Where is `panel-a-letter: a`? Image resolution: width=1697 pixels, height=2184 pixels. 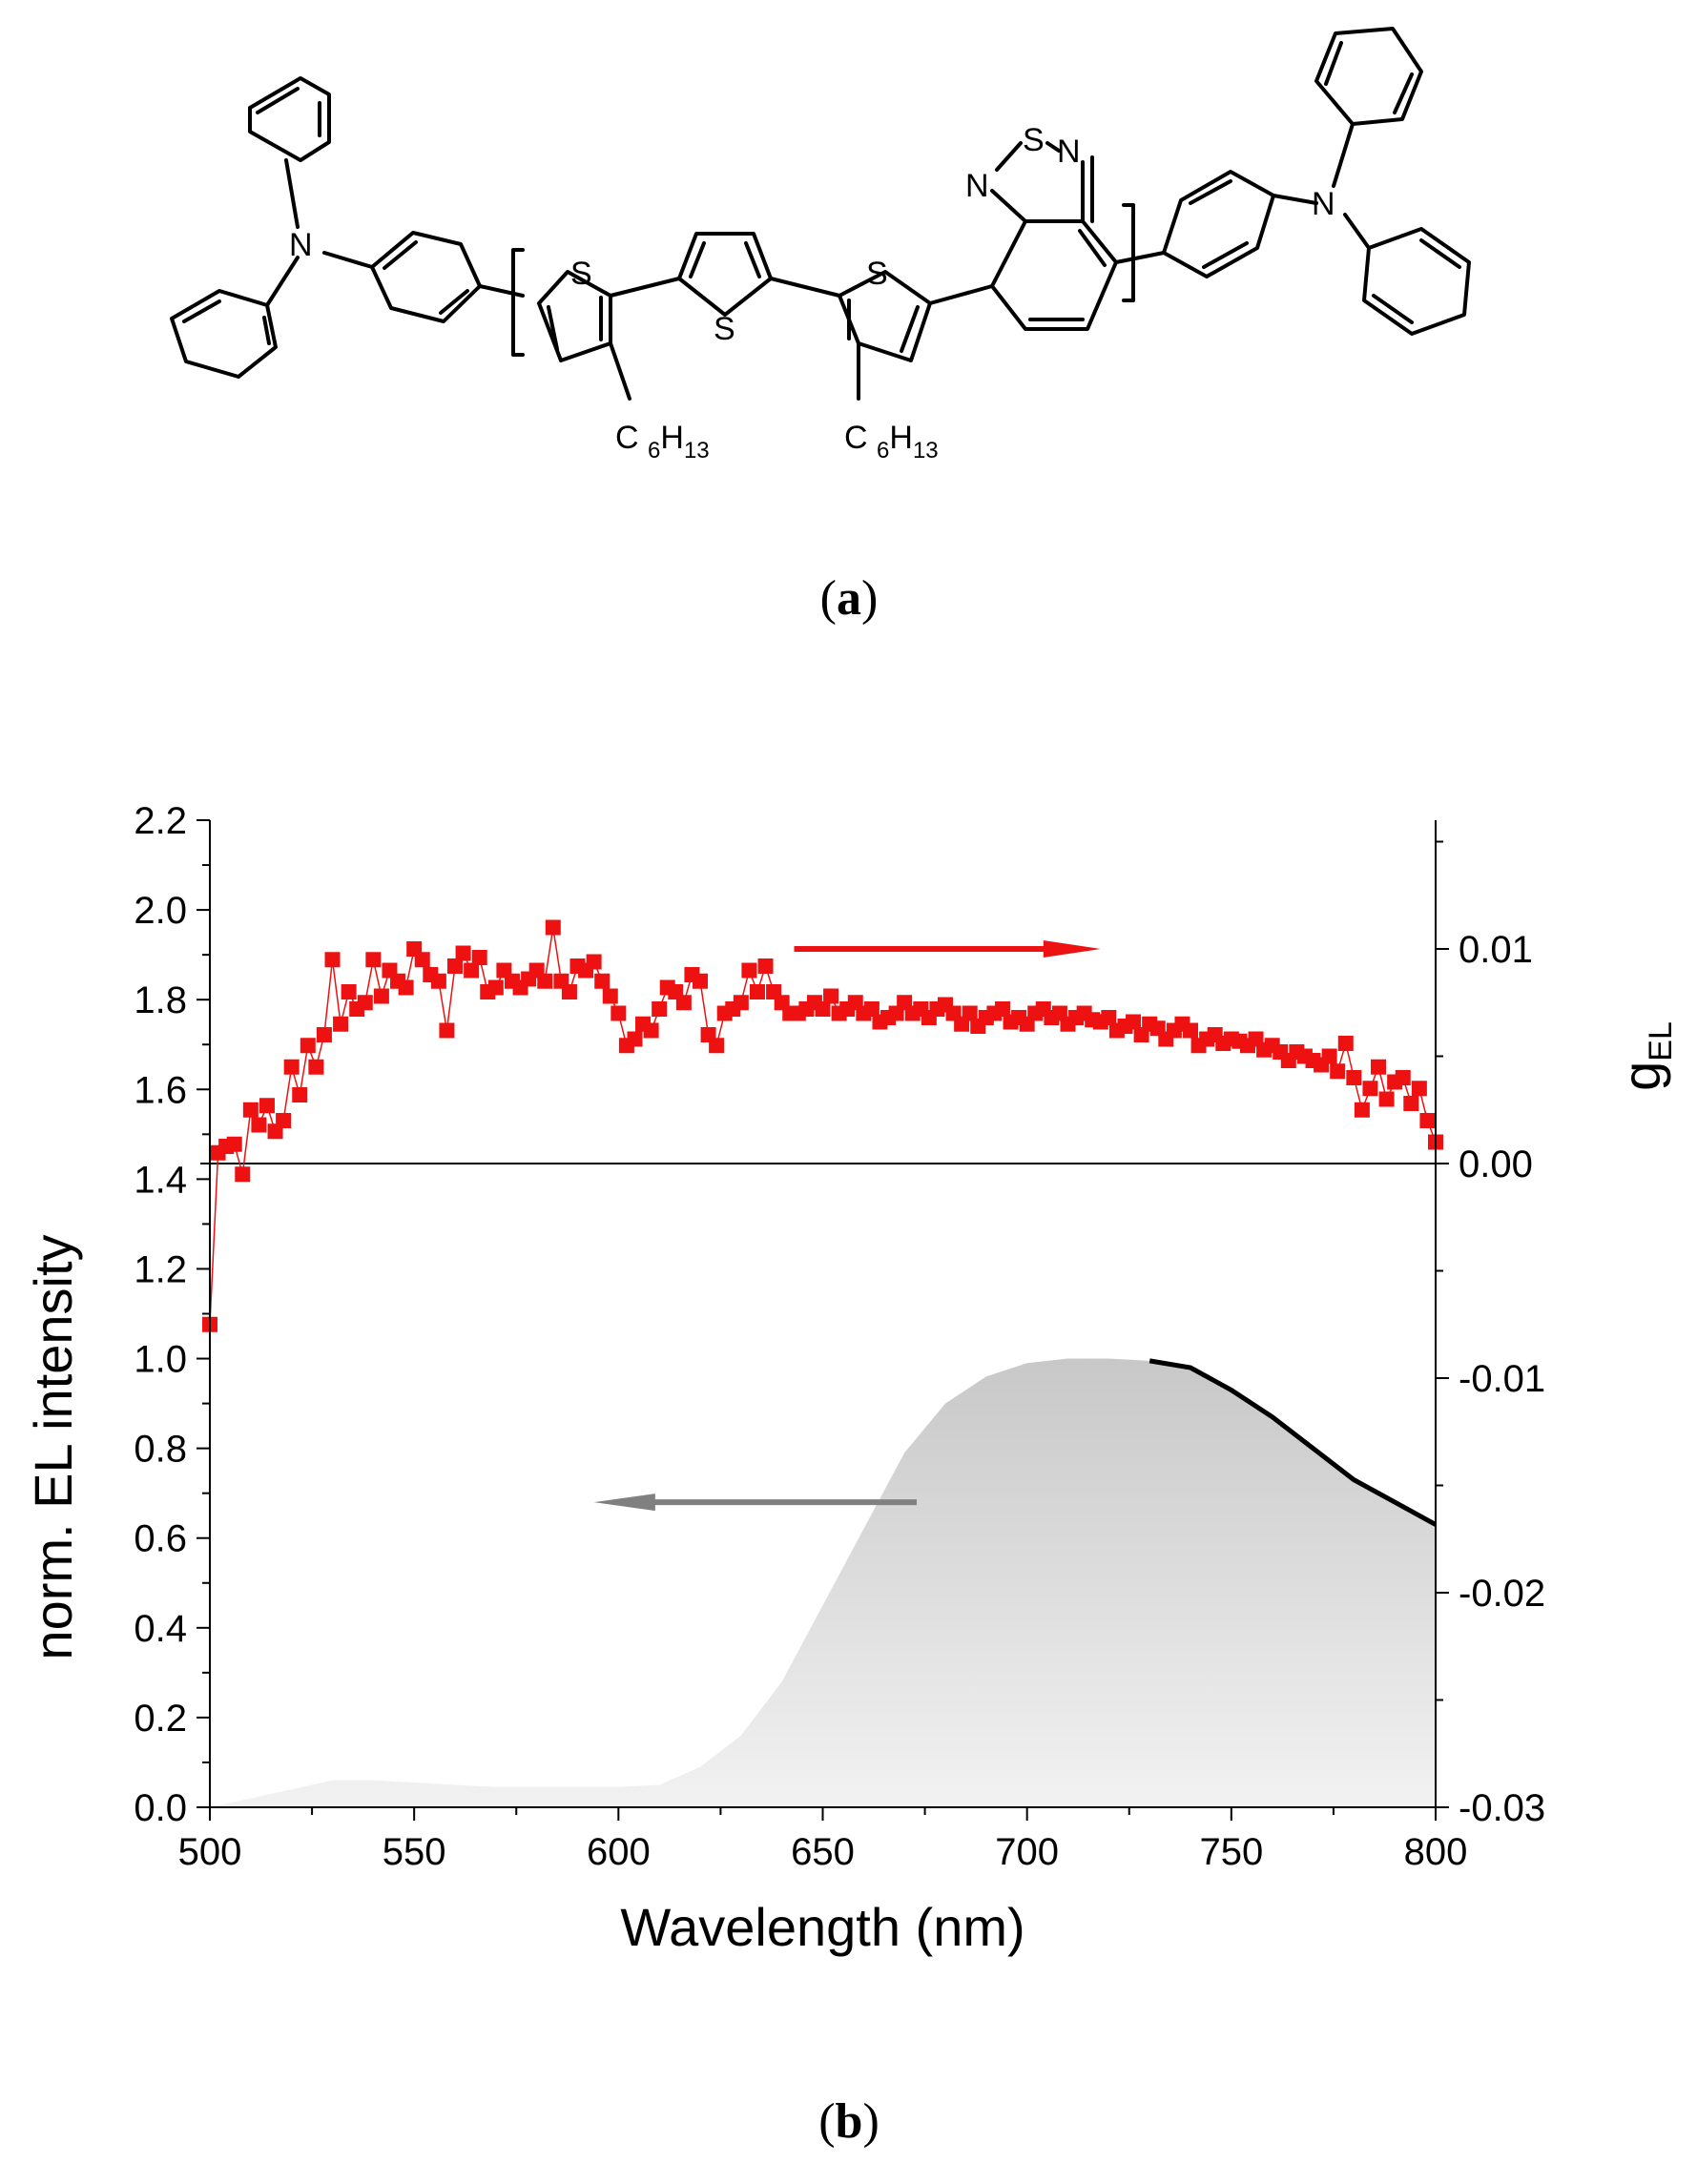
panel-a-letter: a is located at coordinates (849, 598).